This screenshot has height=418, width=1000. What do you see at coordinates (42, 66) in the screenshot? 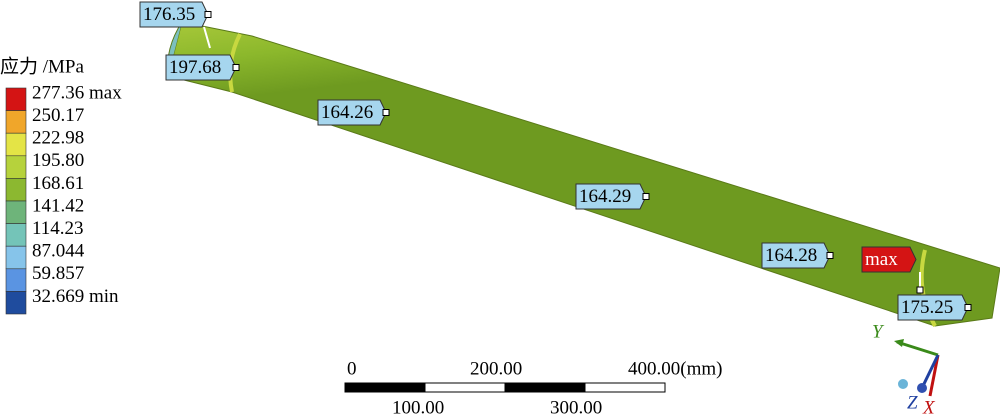
I see `legend-title: 应力 /MPa` at bounding box center [42, 66].